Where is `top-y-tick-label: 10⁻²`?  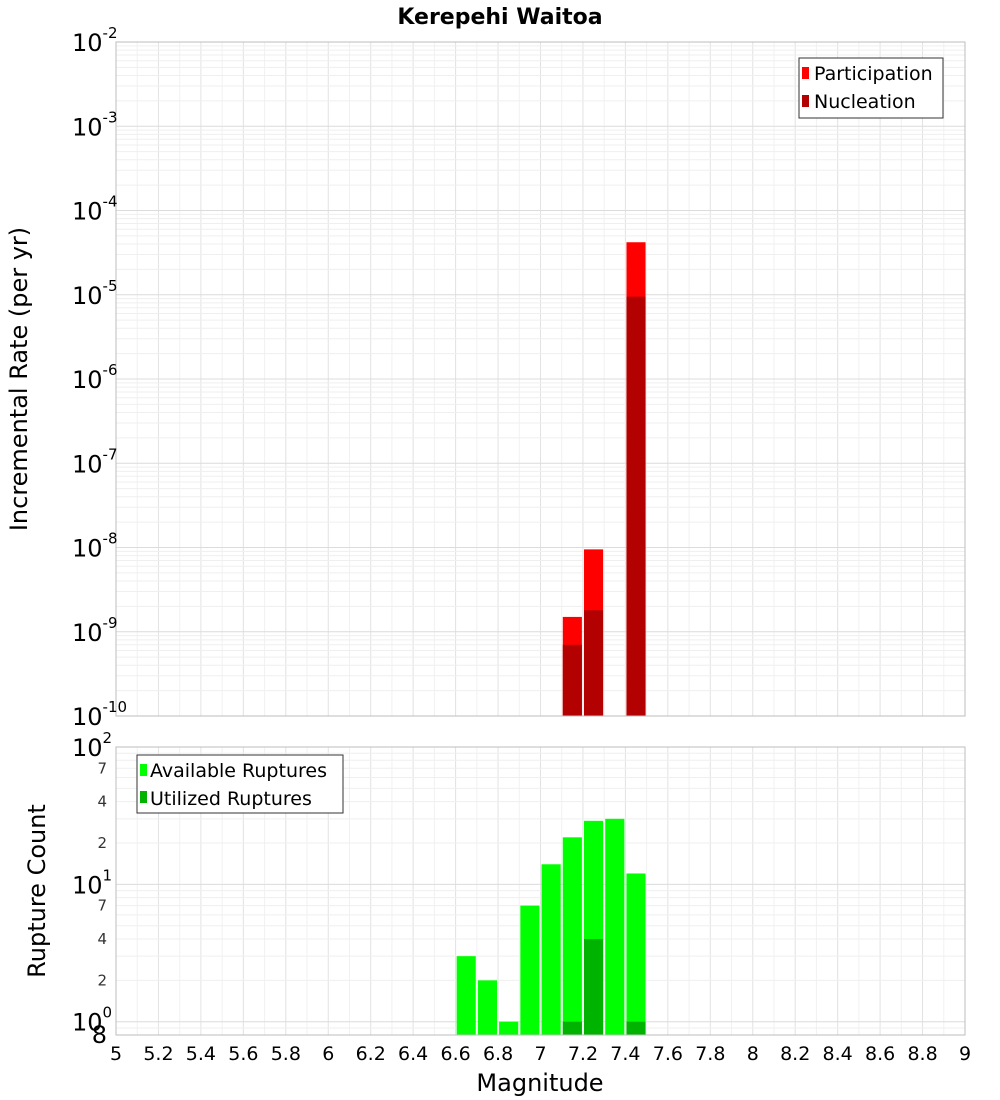 top-y-tick-label: 10⁻² is located at coordinates (95, 40).